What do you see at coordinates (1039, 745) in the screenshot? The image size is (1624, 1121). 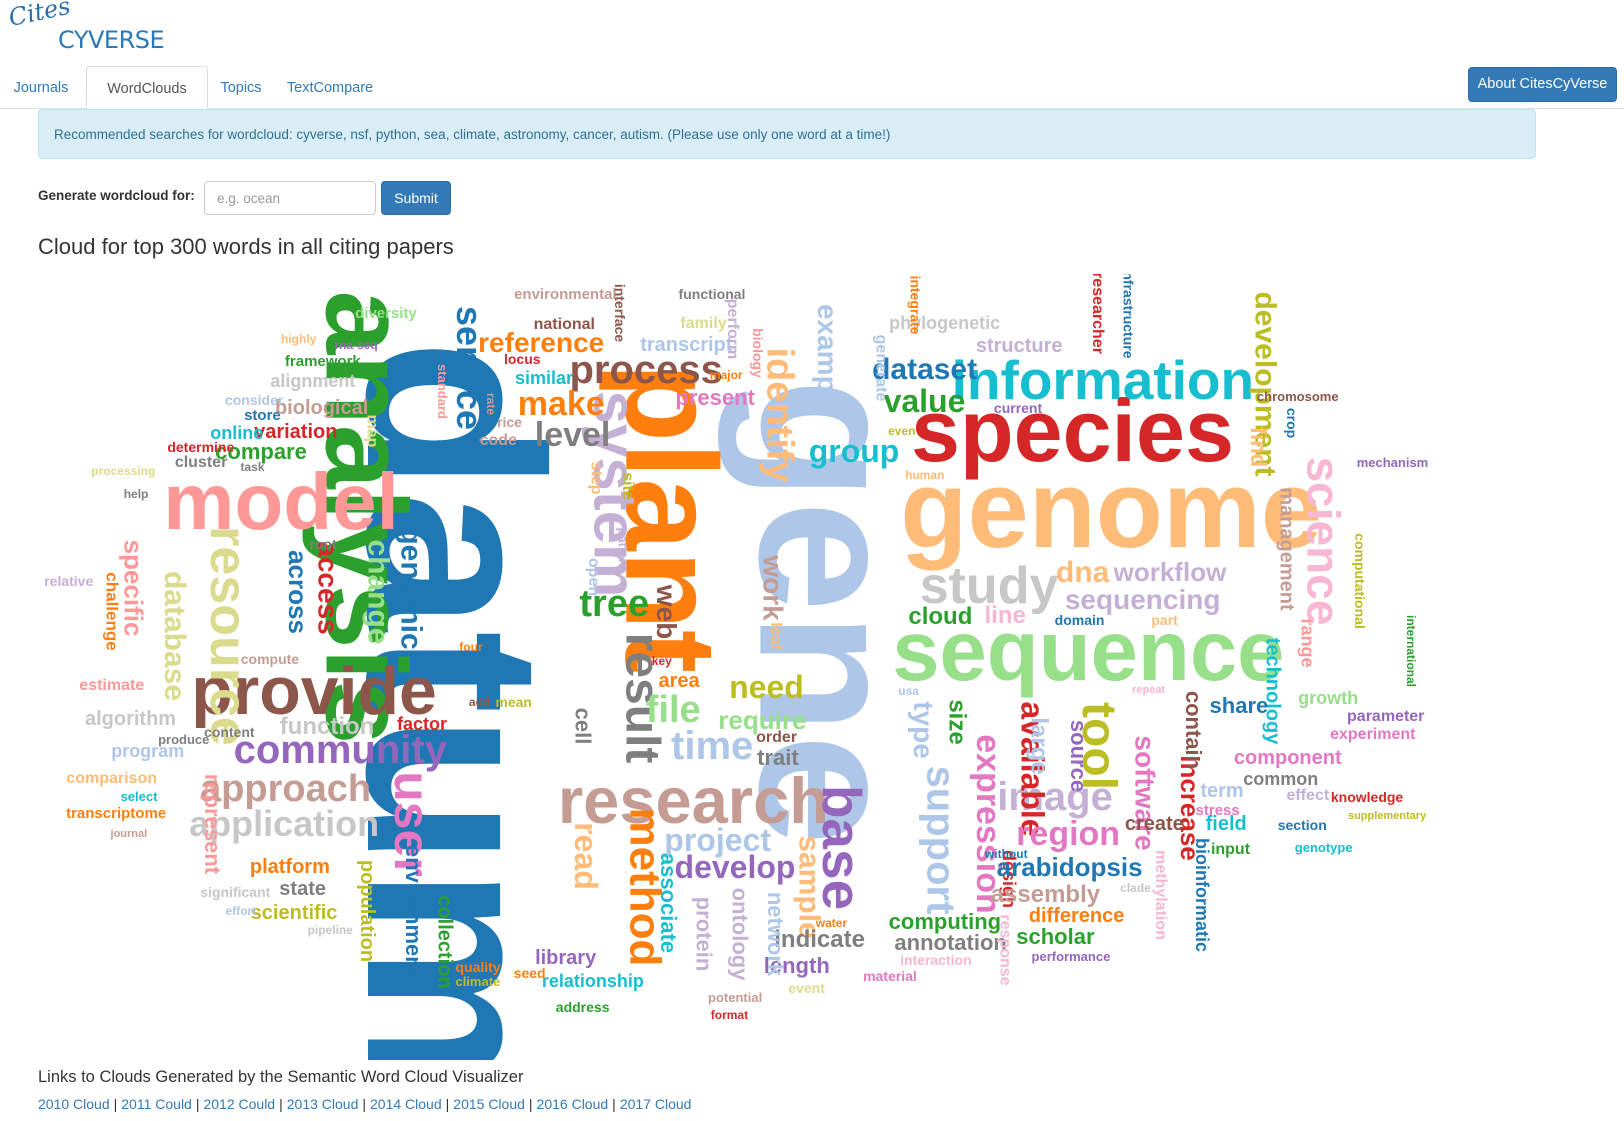 I see `cloud-word: large` at bounding box center [1039, 745].